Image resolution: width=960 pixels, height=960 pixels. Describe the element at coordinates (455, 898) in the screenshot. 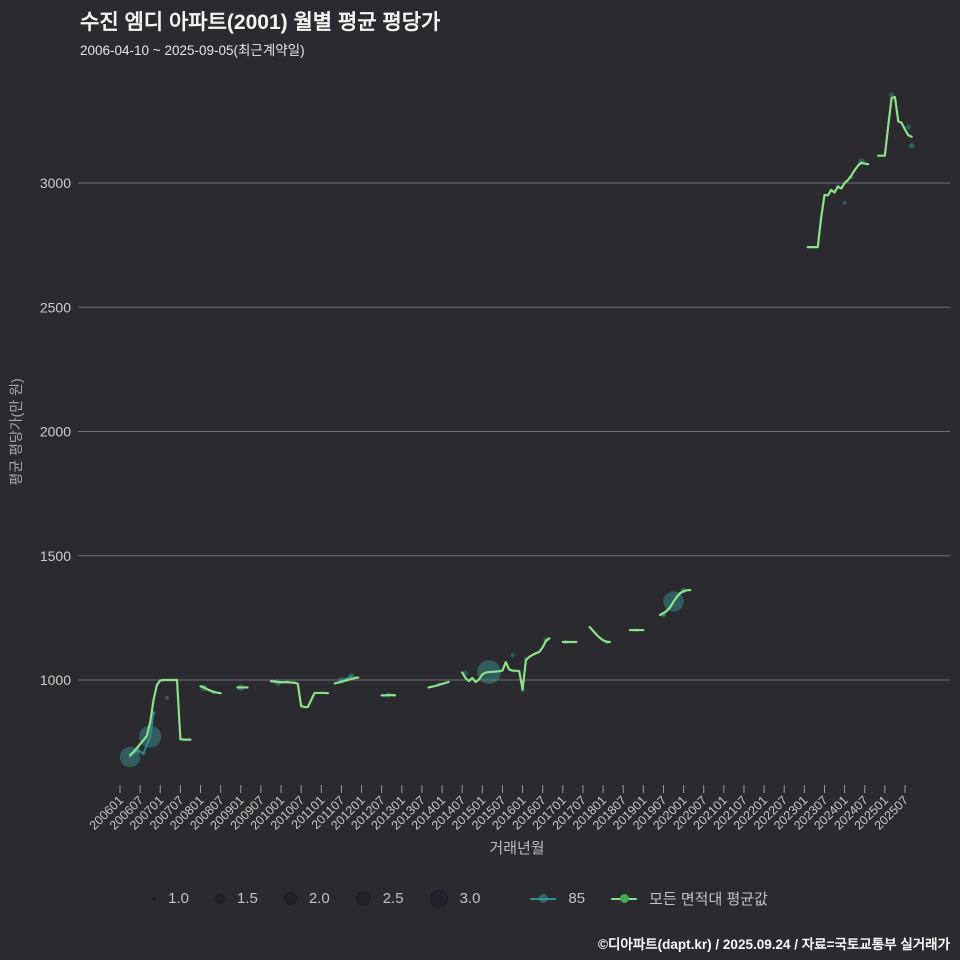

I see `legend-size-item: 3.0` at that location.